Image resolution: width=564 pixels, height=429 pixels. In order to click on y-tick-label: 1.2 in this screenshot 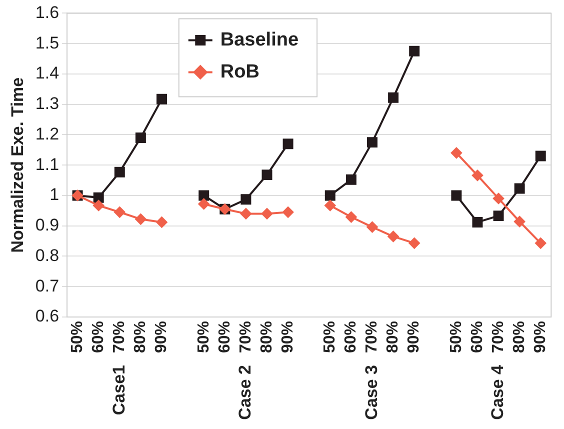, I will do `click(47, 134)`.